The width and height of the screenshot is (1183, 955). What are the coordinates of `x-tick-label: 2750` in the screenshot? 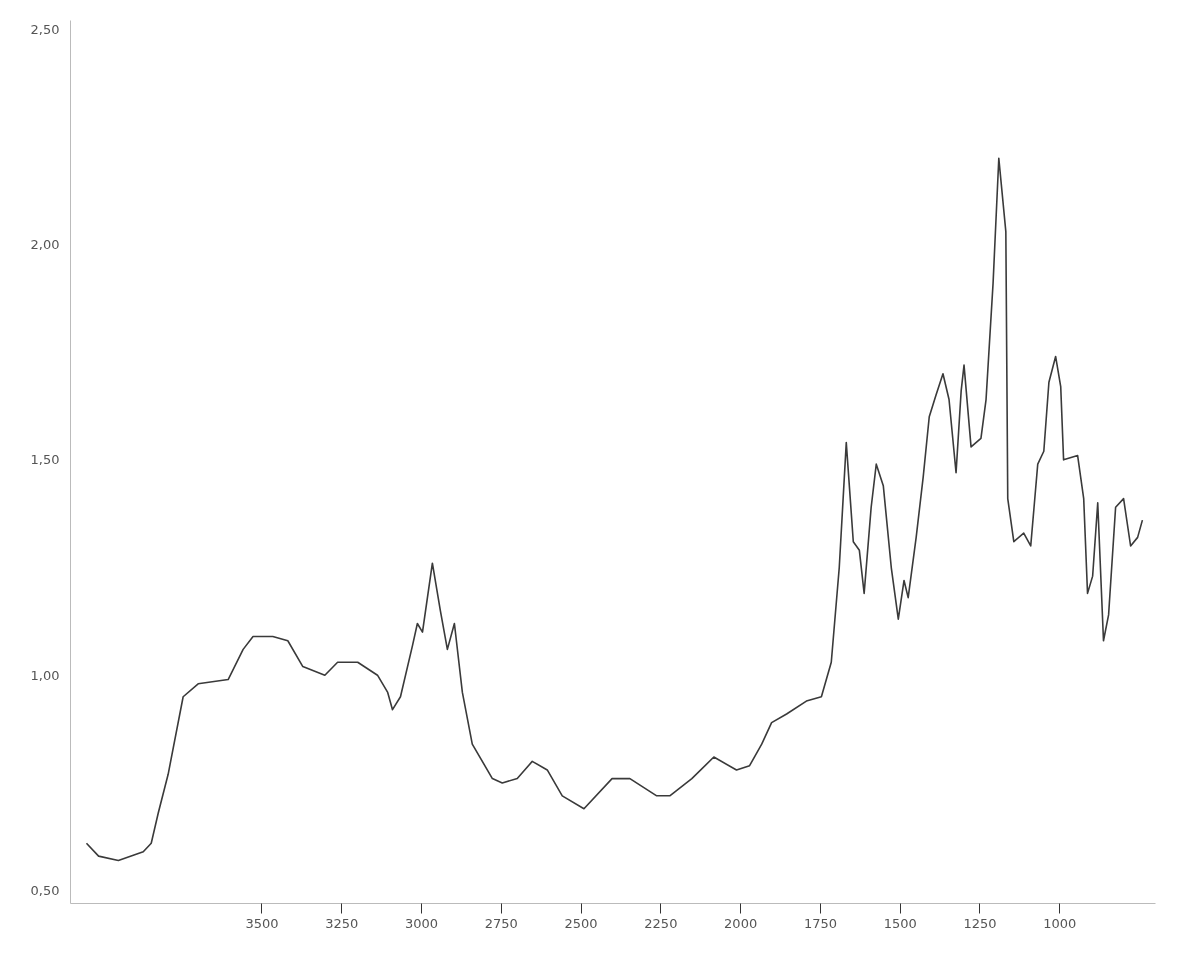 It's located at (501, 923).